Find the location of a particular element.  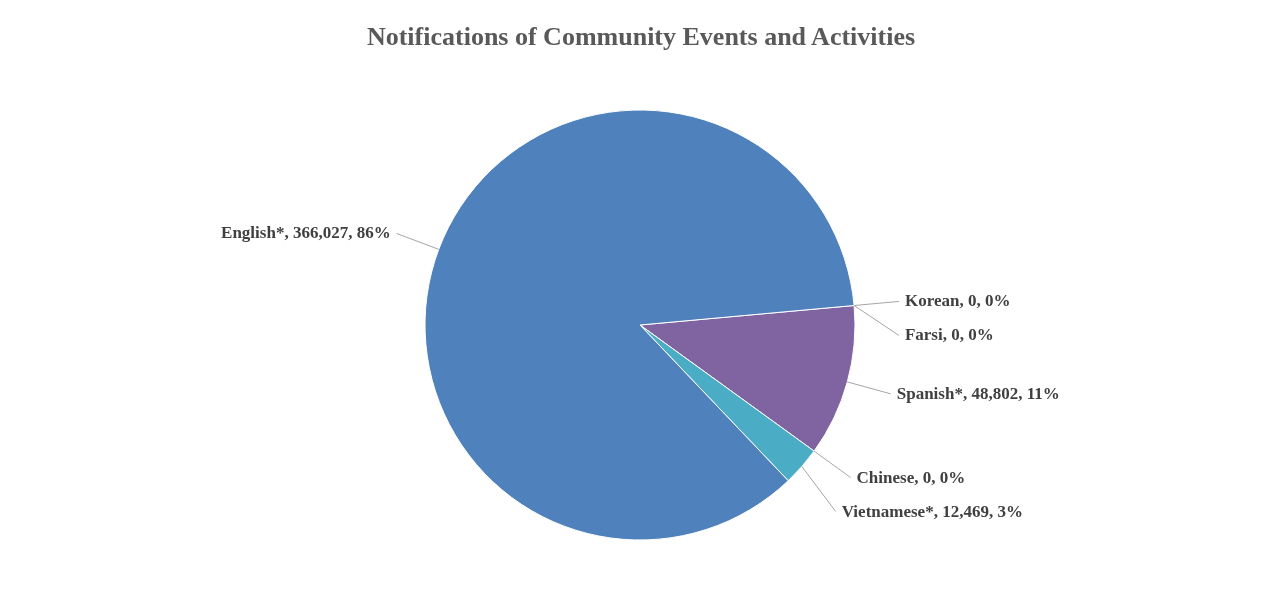

legend-label: Korean, 0, 0% is located at coordinates (957, 301).